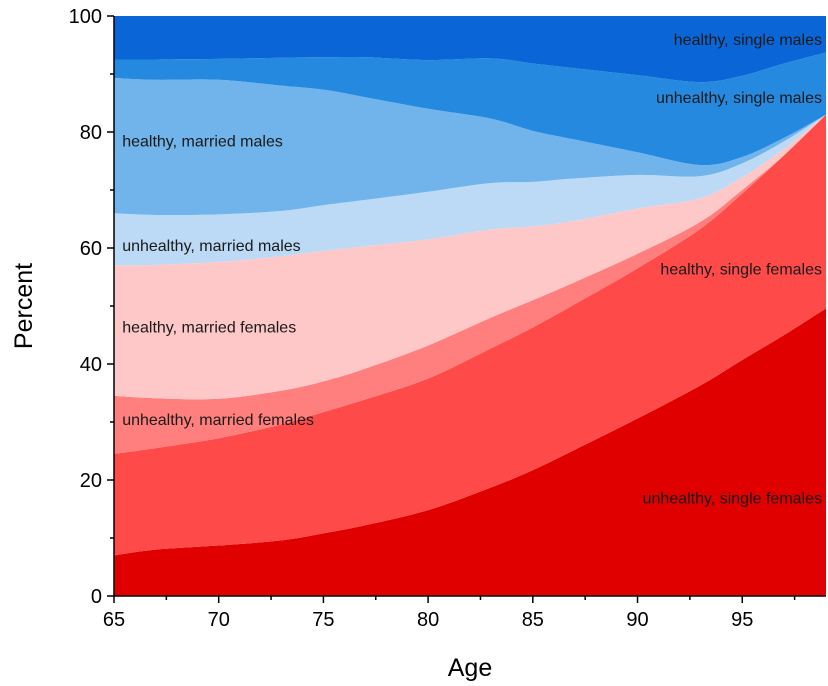 This screenshot has height=686, width=828. What do you see at coordinates (209, 327) in the screenshot?
I see `series-label-3: healthy, married females` at bounding box center [209, 327].